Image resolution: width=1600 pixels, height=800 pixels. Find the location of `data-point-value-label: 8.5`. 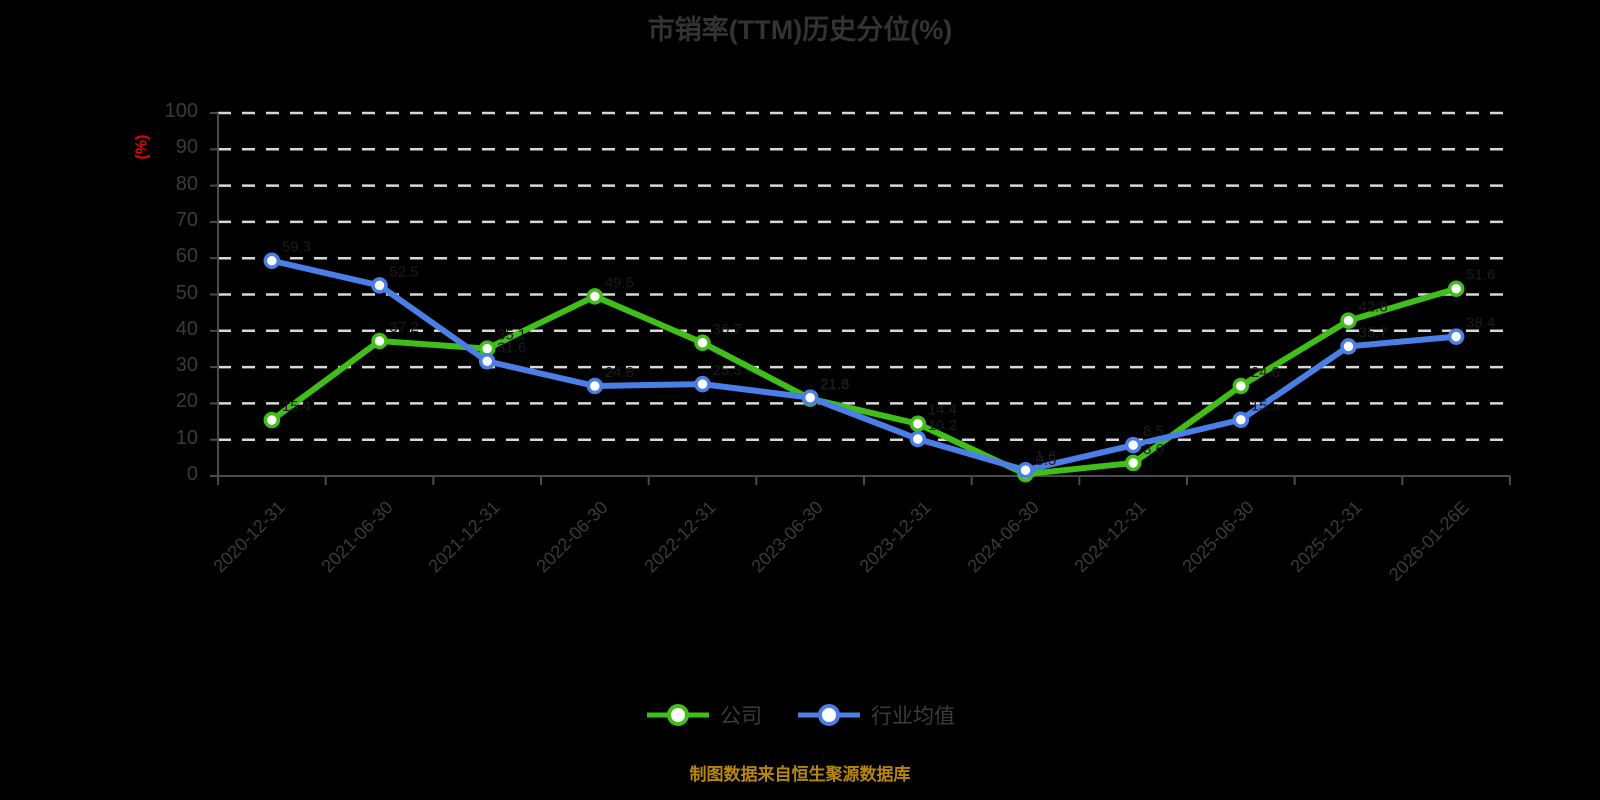

data-point-value-label: 8.5 is located at coordinates (1153, 431).